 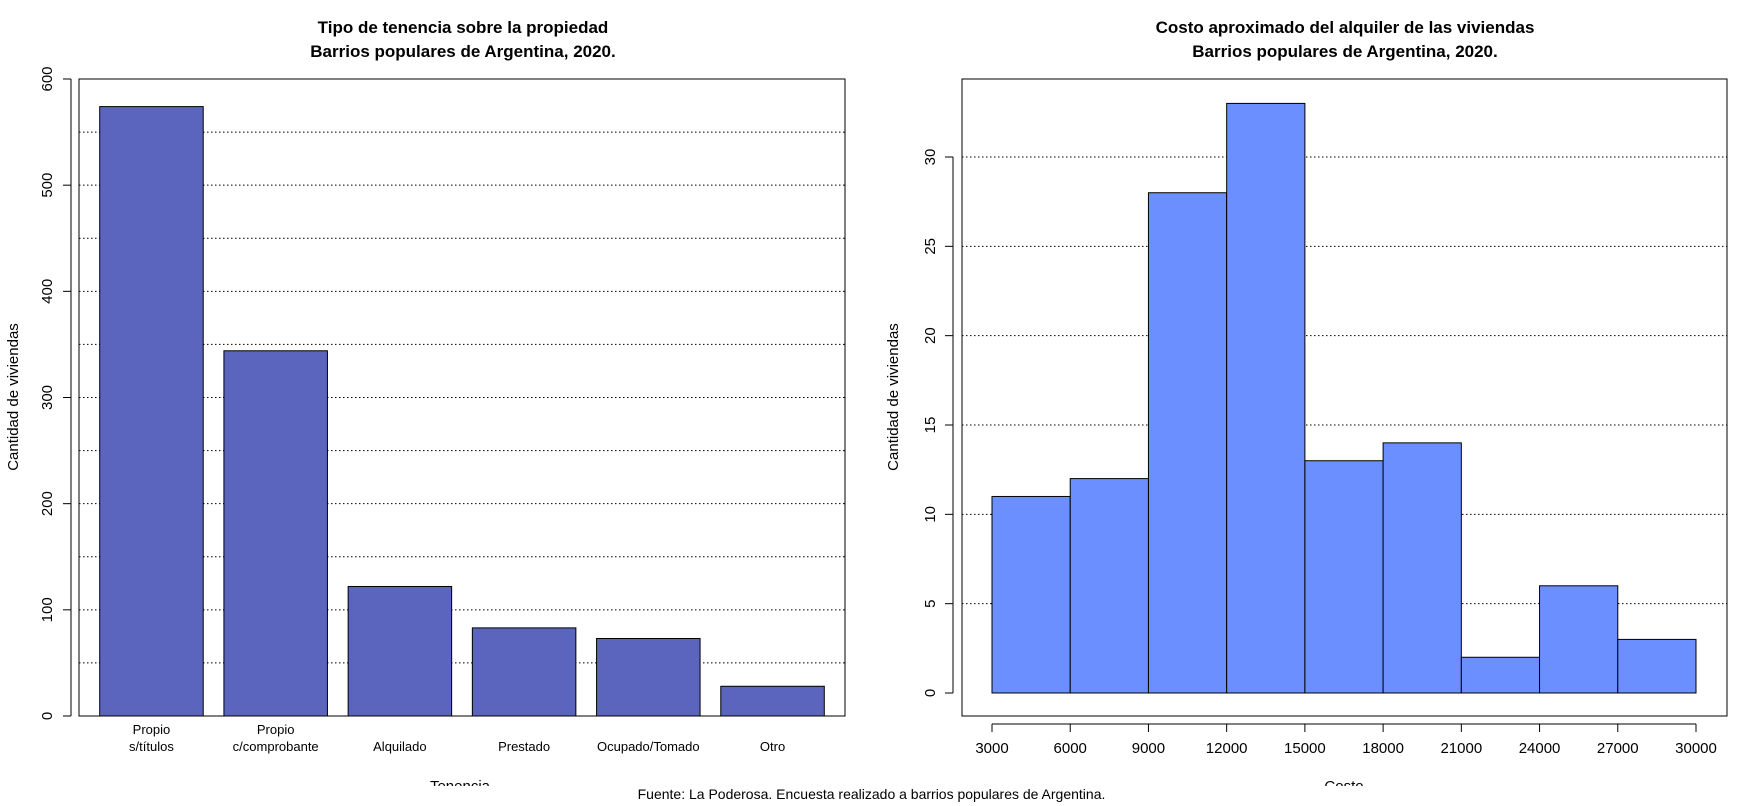 I want to click on chart2-xtick-label: 6000, so click(x=1070, y=748).